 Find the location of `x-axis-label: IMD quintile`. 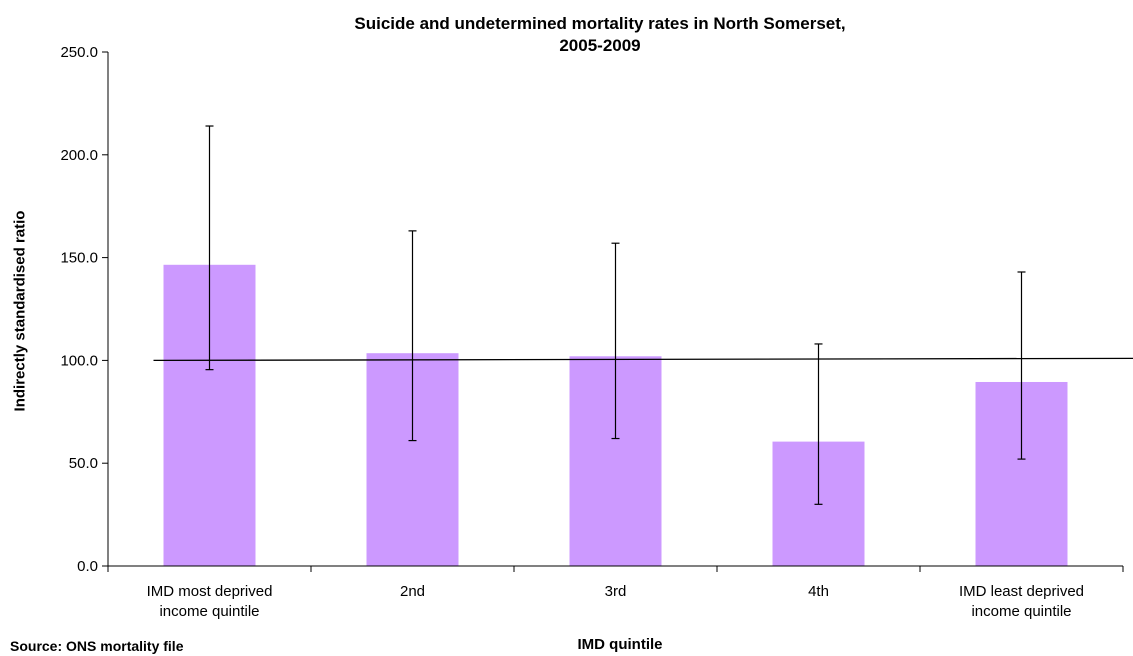

x-axis-label: IMD quintile is located at coordinates (620, 644).